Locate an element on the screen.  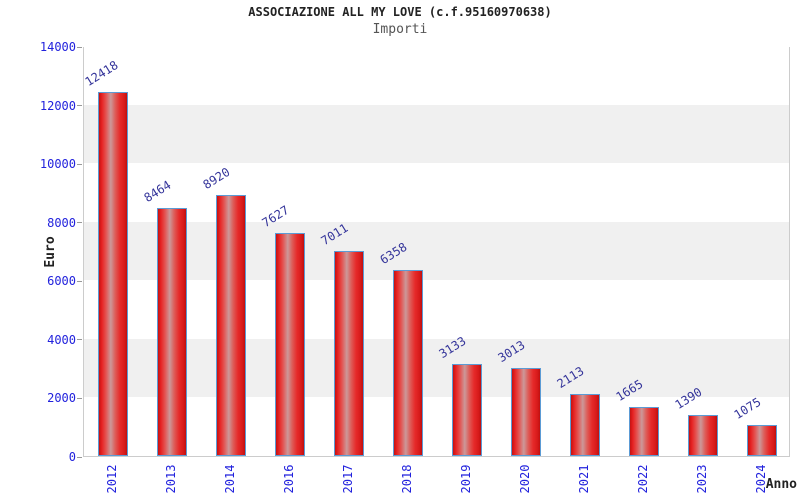
y-tick-label: 8000 is located at coordinates (61, 222).